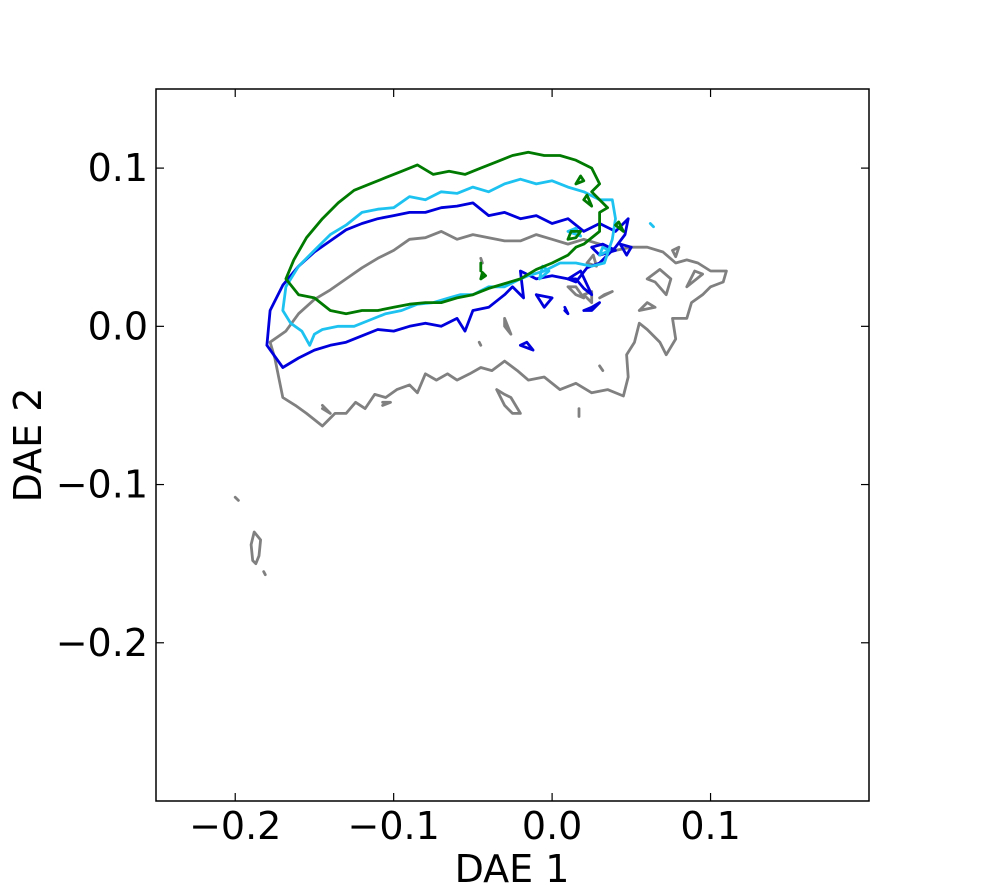 The width and height of the screenshot is (1000, 890). Describe the element at coordinates (118, 326) in the screenshot. I see `y-tick-label-2: 0.0` at that location.